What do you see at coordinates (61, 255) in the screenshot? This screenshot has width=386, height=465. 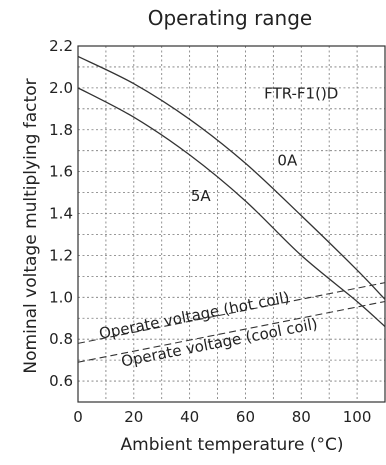 I see `y-tick-label: 1.2` at bounding box center [61, 255].